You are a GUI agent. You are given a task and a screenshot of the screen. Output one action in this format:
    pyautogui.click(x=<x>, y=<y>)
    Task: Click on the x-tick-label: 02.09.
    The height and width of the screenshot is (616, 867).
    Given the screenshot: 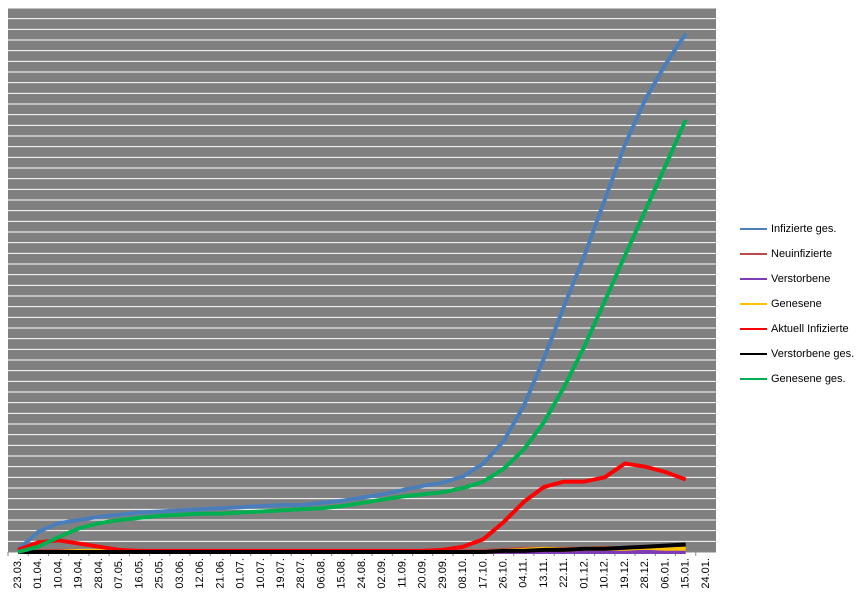 What is the action you would take?
    pyautogui.click(x=382, y=573)
    